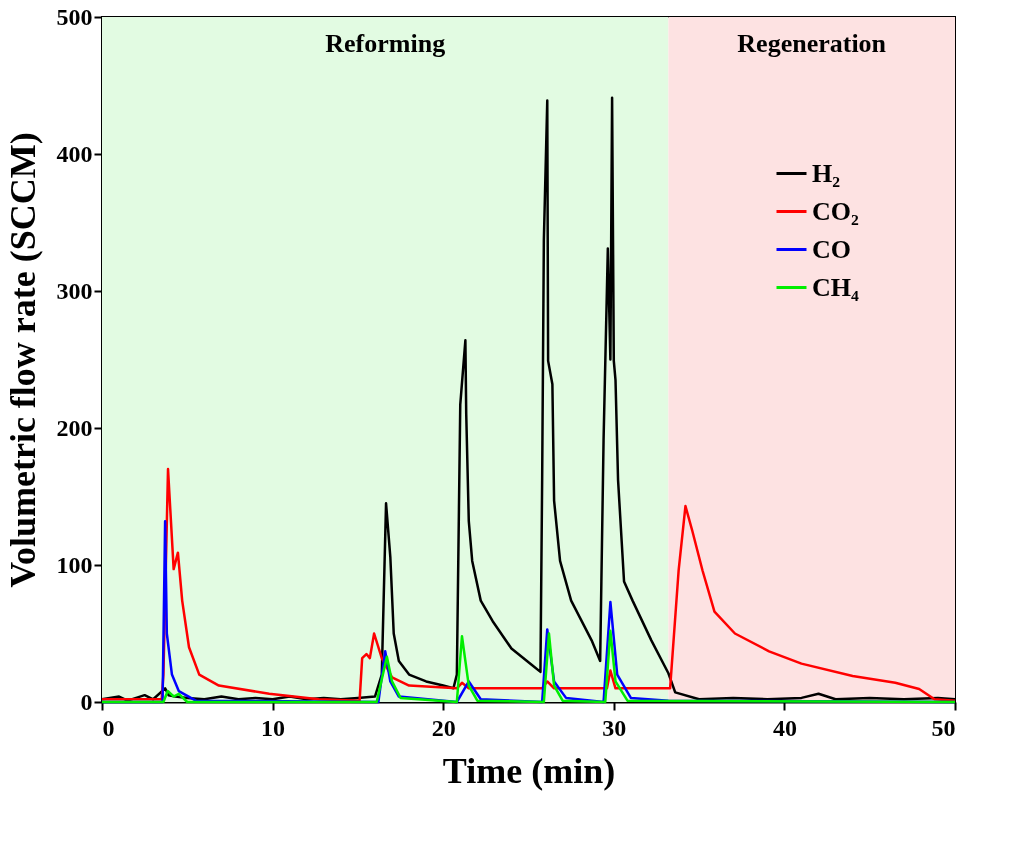  What do you see at coordinates (22, 360) in the screenshot?
I see `y-axis-title: Volumetric flow rate (SCCM)` at bounding box center [22, 360].